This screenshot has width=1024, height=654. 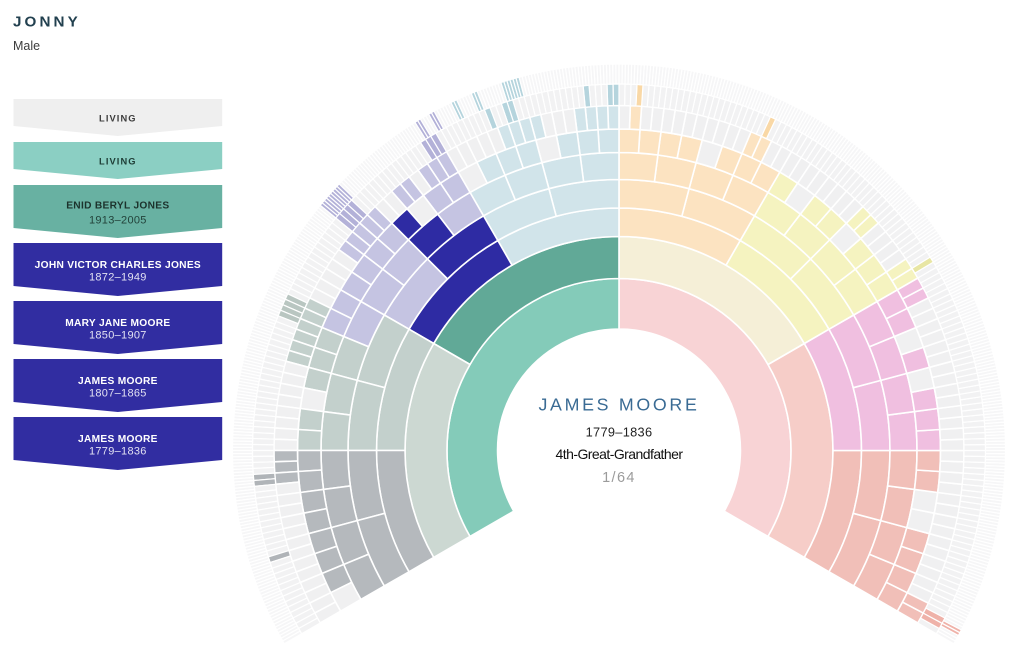 What do you see at coordinates (117, 206) in the screenshot?
I see `svg-text: ENID BERYL JONES` at bounding box center [117, 206].